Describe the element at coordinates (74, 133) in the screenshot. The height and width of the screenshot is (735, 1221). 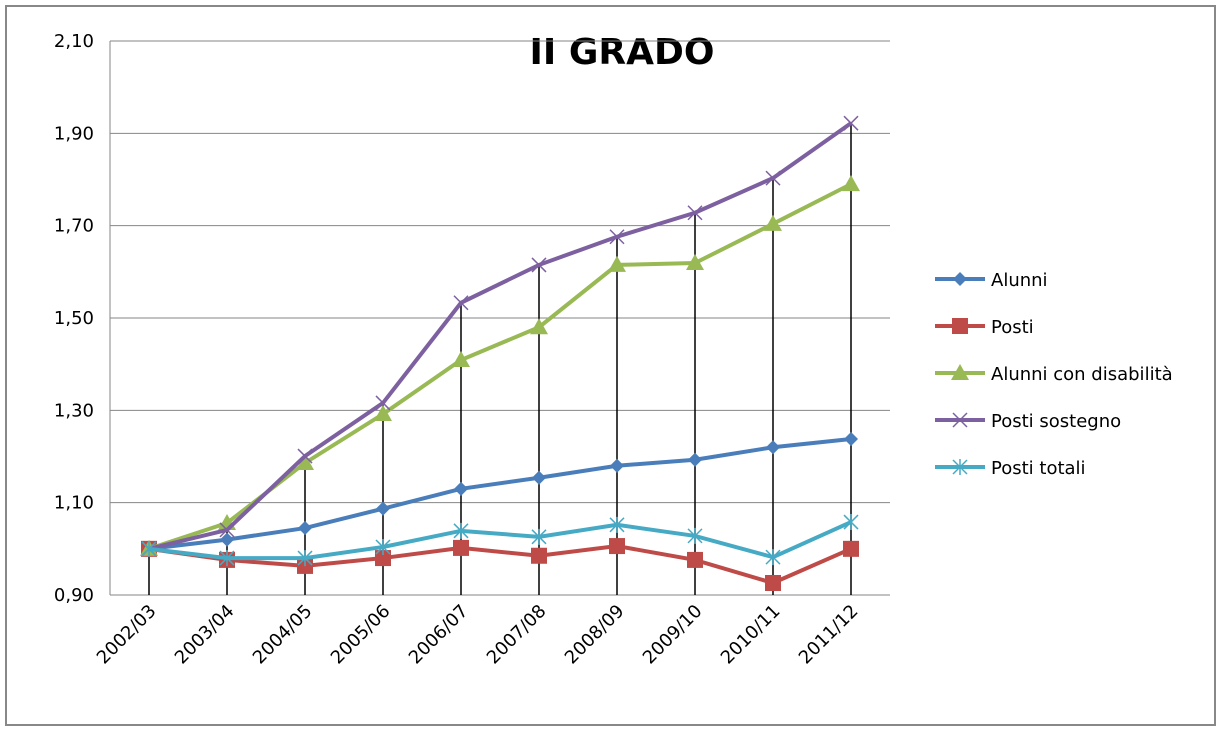
I see `y-tick-label: 1,90` at that location.